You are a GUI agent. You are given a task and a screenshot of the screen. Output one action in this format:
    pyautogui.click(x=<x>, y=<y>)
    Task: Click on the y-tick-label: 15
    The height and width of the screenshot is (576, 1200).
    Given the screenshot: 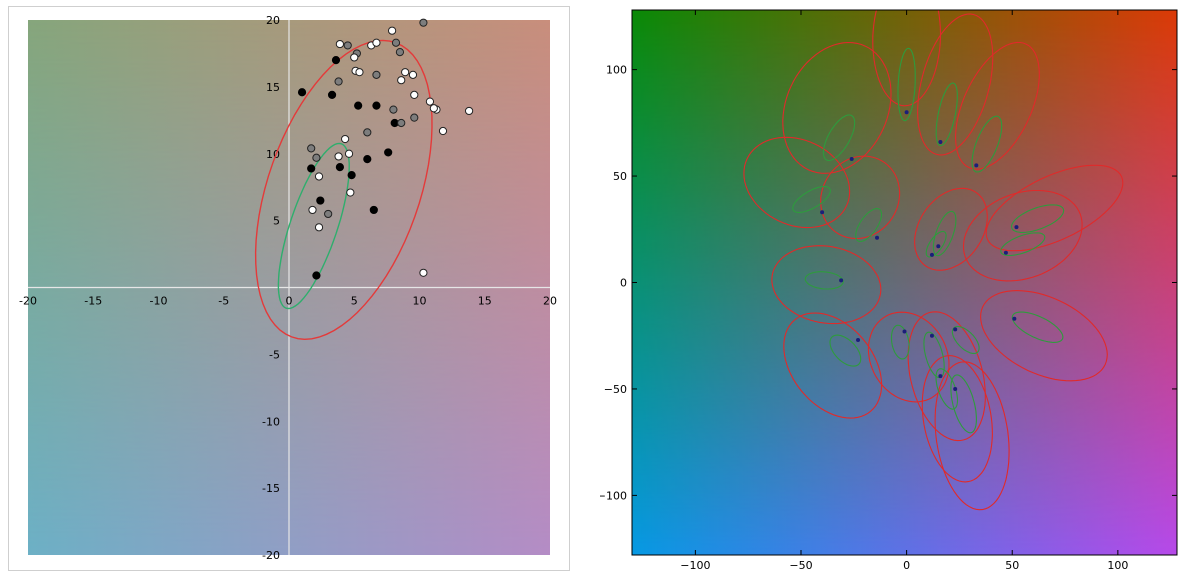 What is the action you would take?
    pyautogui.click(x=273, y=87)
    